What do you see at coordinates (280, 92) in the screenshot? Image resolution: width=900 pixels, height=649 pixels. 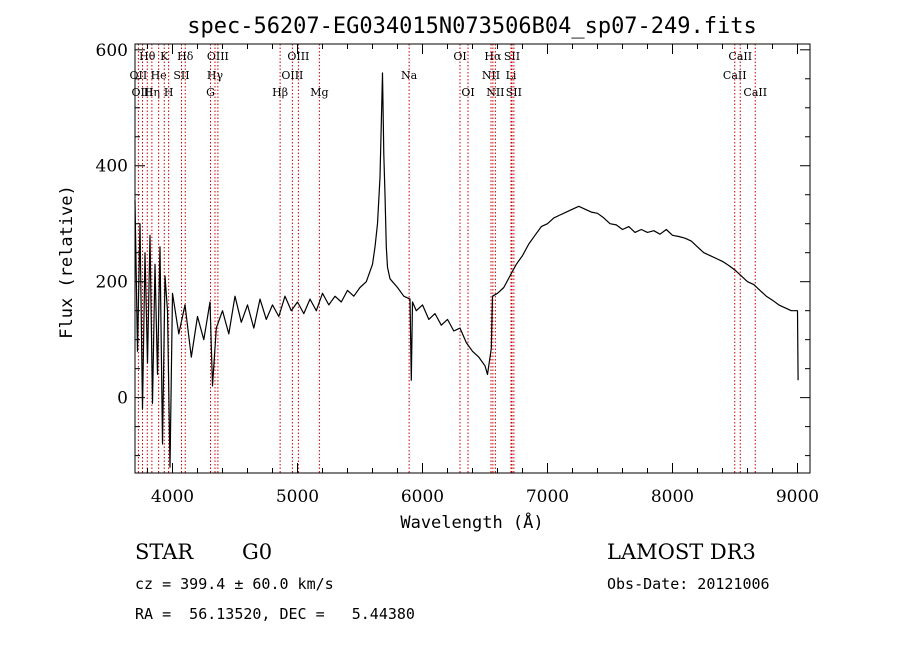 I see `line-marker-label-12: Hβ` at bounding box center [280, 92].